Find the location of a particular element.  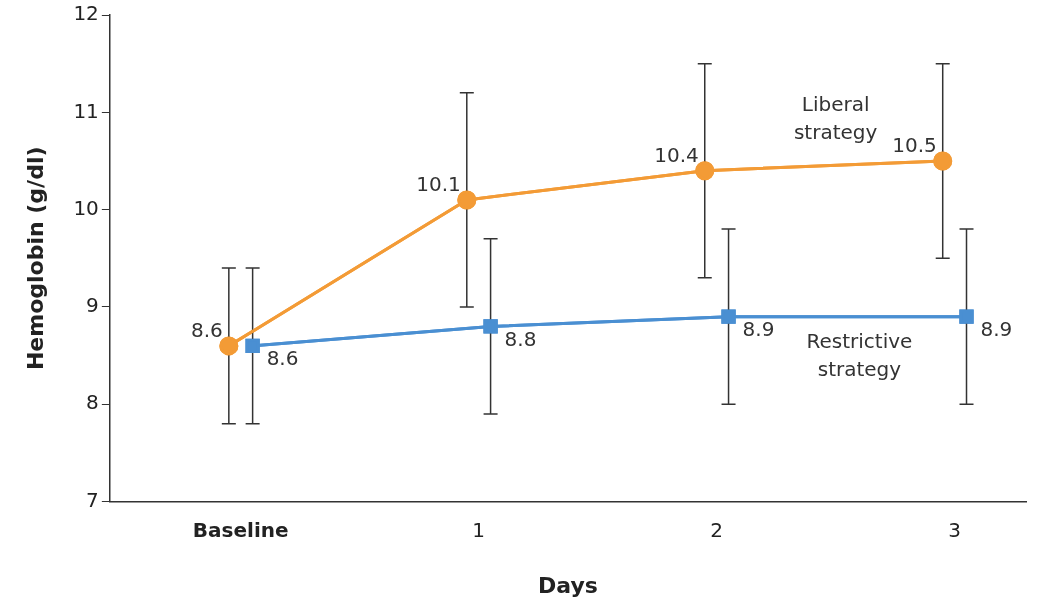

data-label: 10.5 is located at coordinates (914, 145).